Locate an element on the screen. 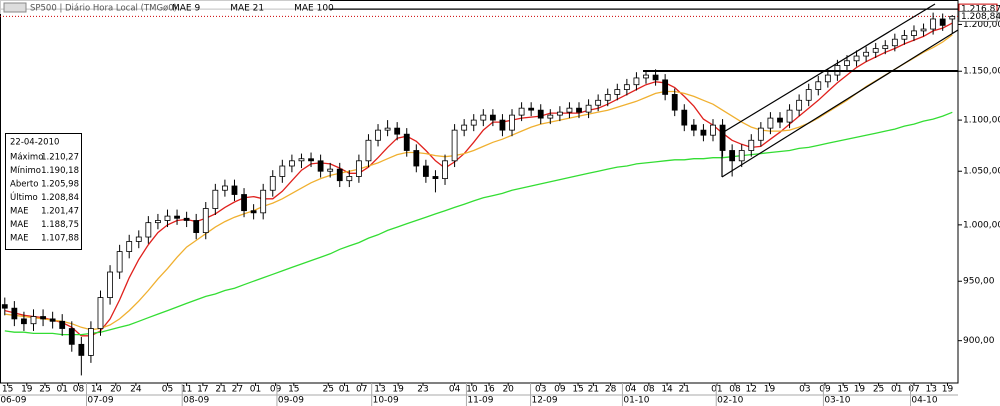 The image size is (1000, 406). x-tick-label: 05 is located at coordinates (167, 390).